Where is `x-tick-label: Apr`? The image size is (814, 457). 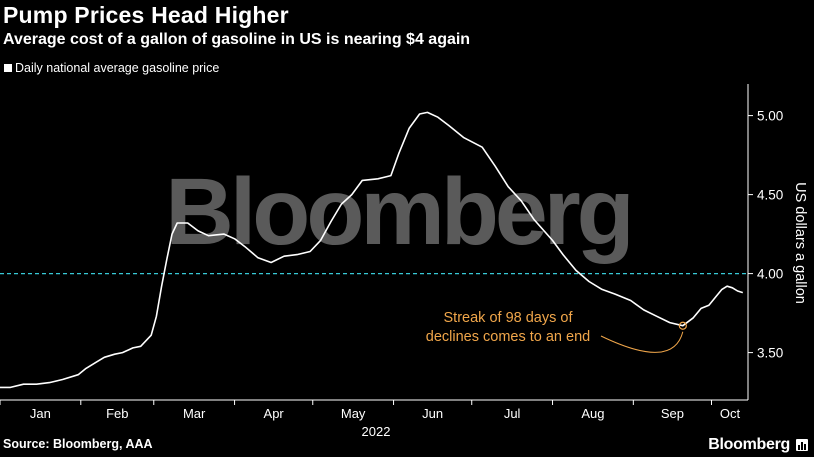
x-tick-label: Apr is located at coordinates (274, 413).